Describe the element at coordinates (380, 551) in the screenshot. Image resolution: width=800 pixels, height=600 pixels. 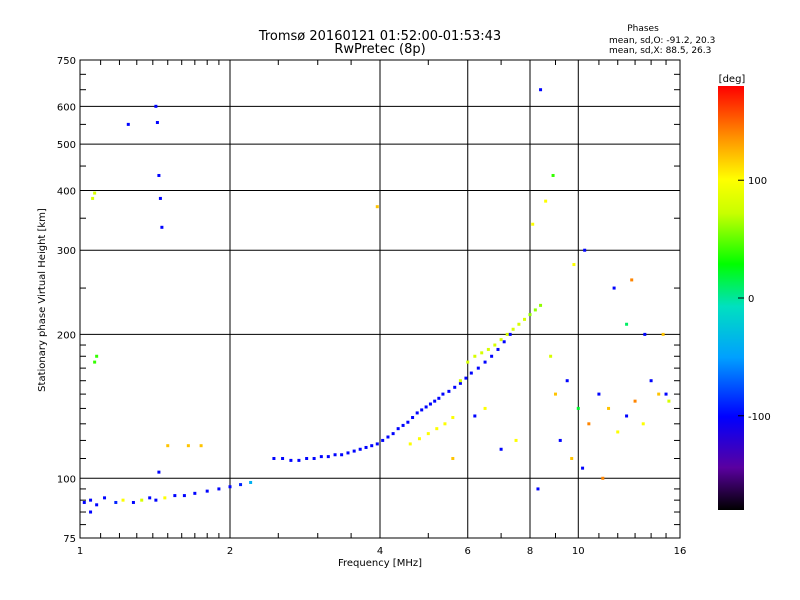
I see `x-tick-label: 4` at that location.